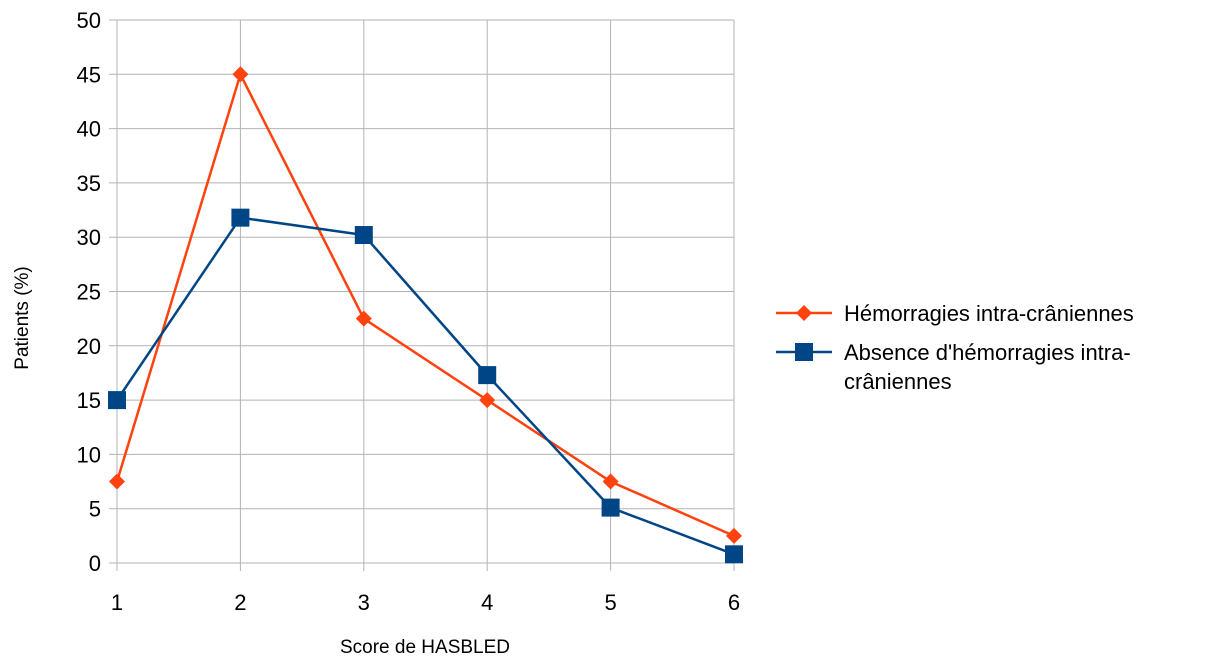  I want to click on x-axis-ticks: 1 2 3 4 5 6, so click(425, 602).